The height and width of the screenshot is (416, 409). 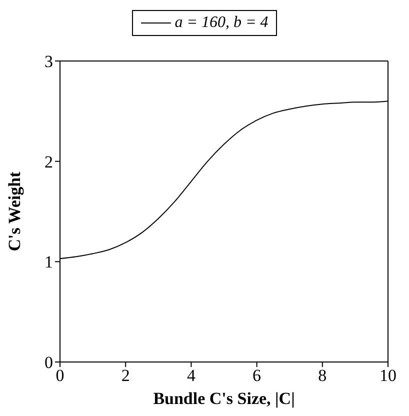 What do you see at coordinates (191, 376) in the screenshot?
I see `x-tick-label: 4` at bounding box center [191, 376].